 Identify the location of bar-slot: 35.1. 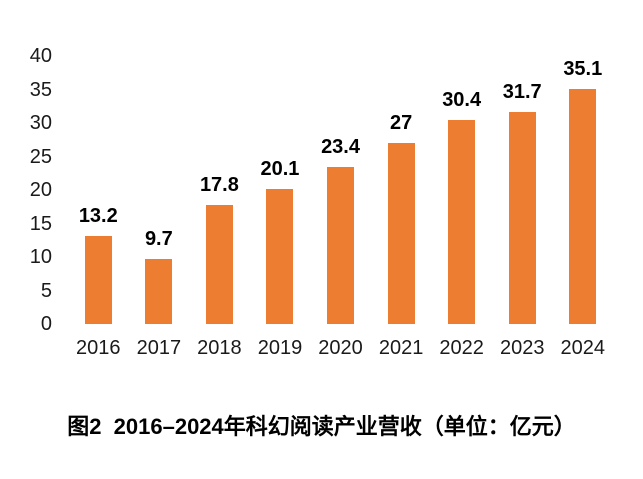
(583, 162).